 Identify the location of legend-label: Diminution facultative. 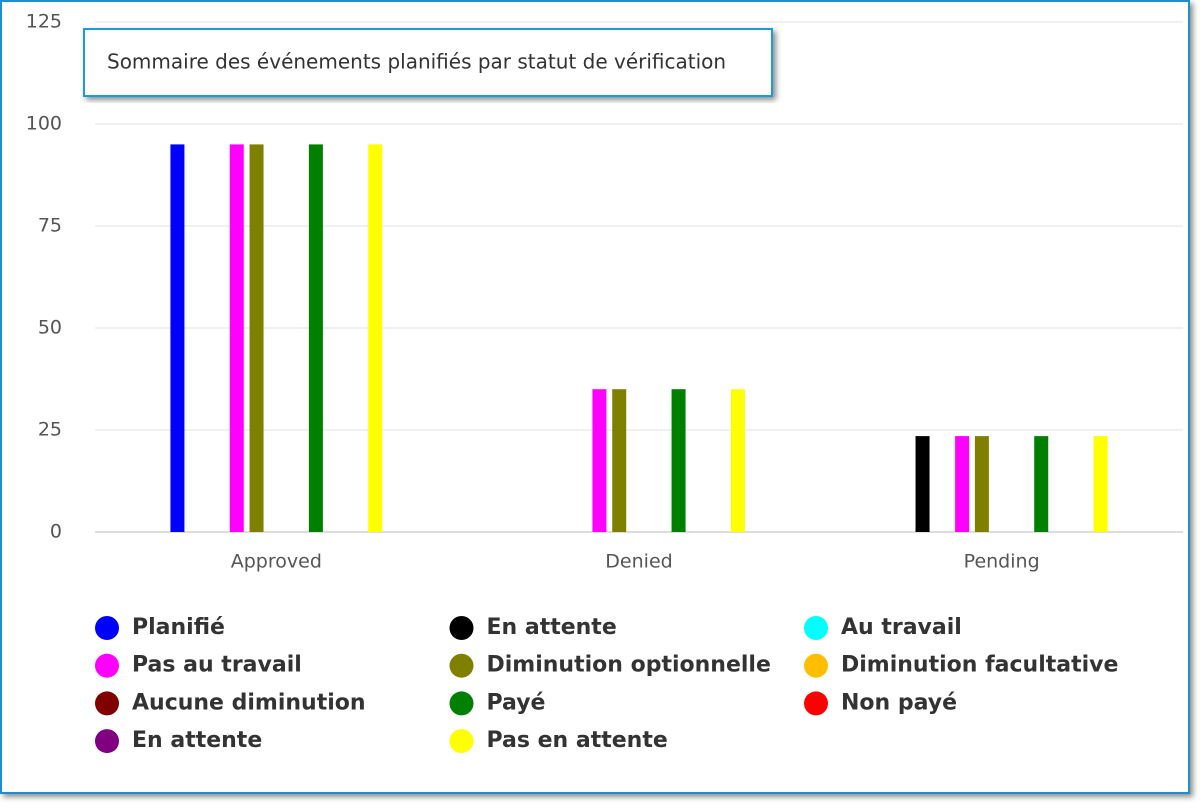
(979, 665).